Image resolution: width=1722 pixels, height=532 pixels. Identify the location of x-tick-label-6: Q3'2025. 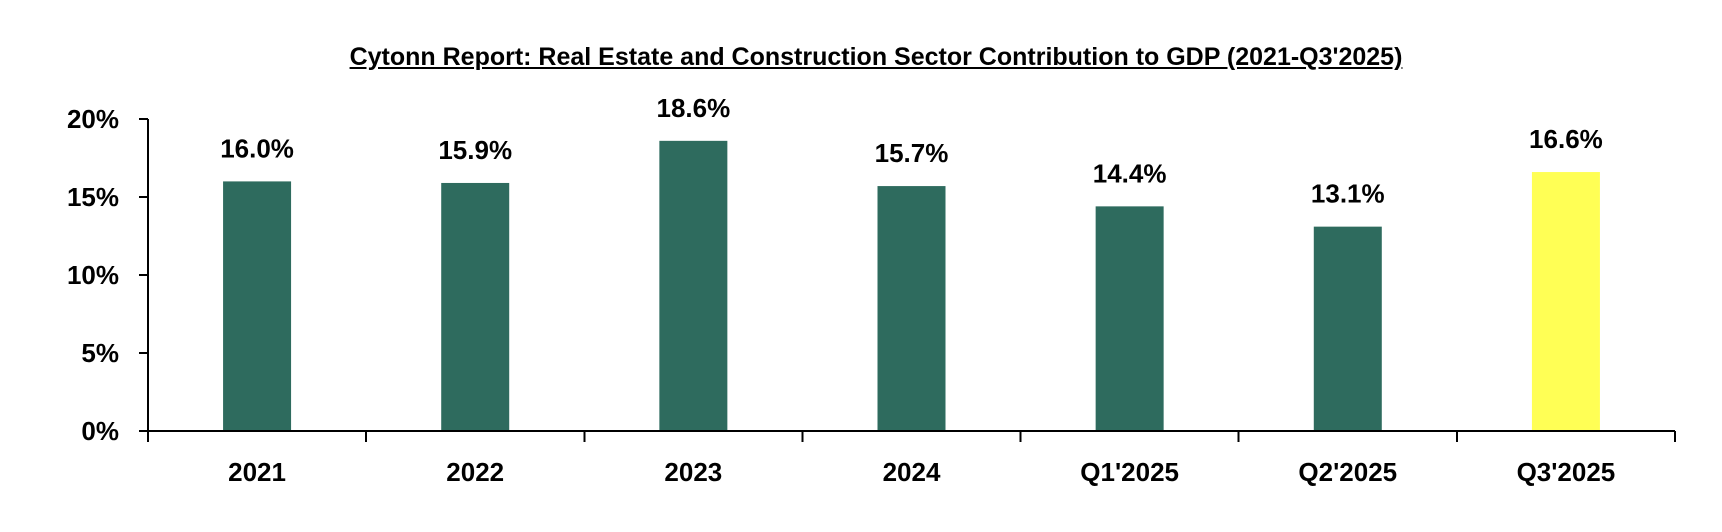
(1566, 472).